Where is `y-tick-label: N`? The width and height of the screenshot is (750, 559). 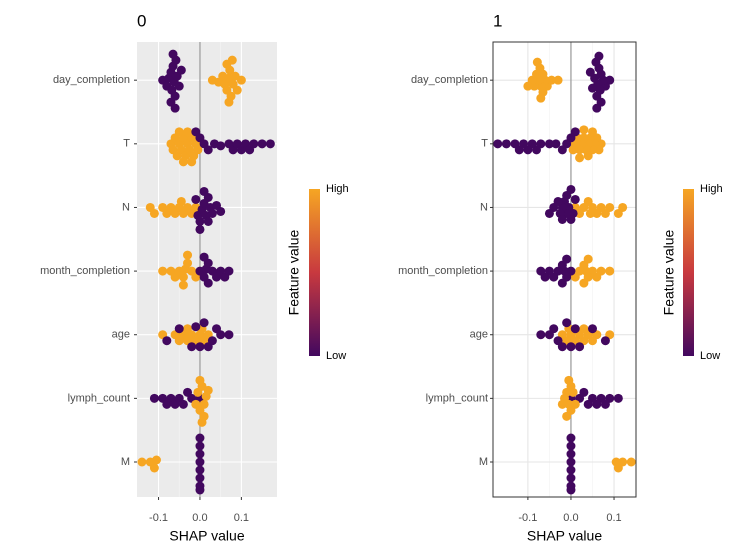 y-tick-label: N is located at coordinates (484, 207).